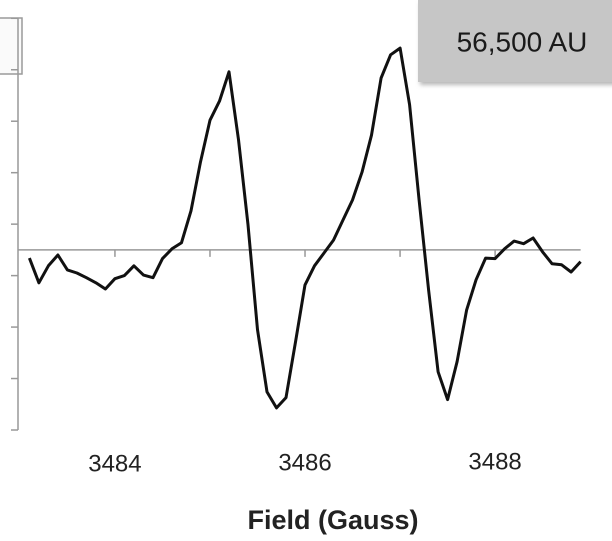  I want to click on annotation-box, so click(515, 41).